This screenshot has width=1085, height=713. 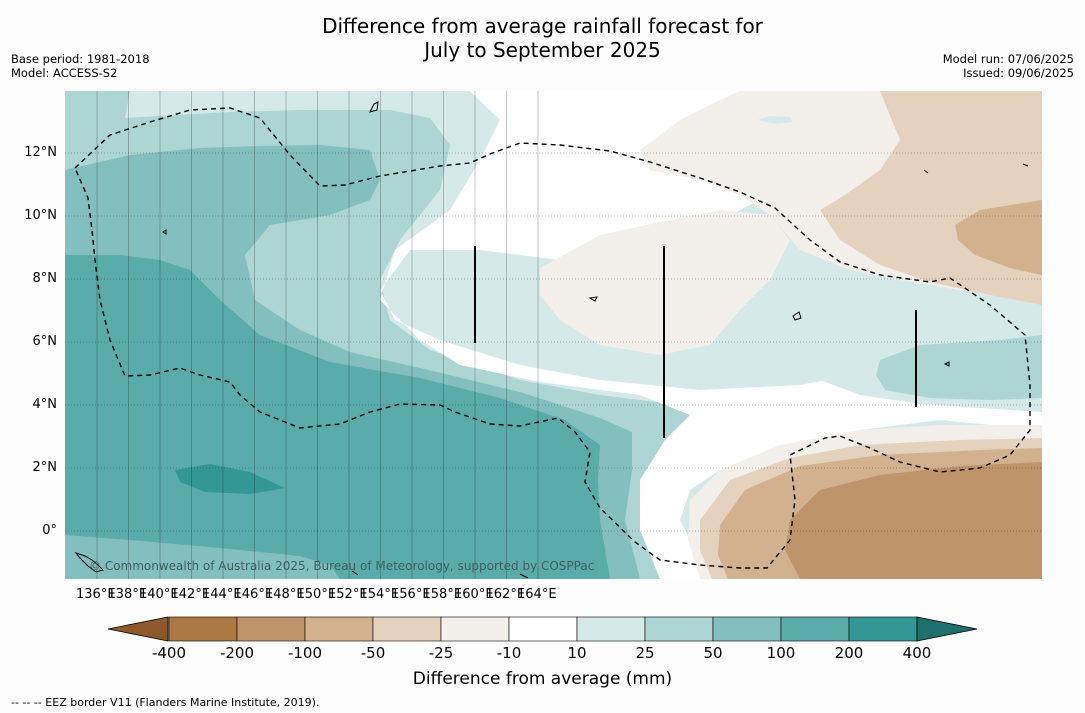 I want to click on longitude-label: 158°E, so click(x=442, y=594).